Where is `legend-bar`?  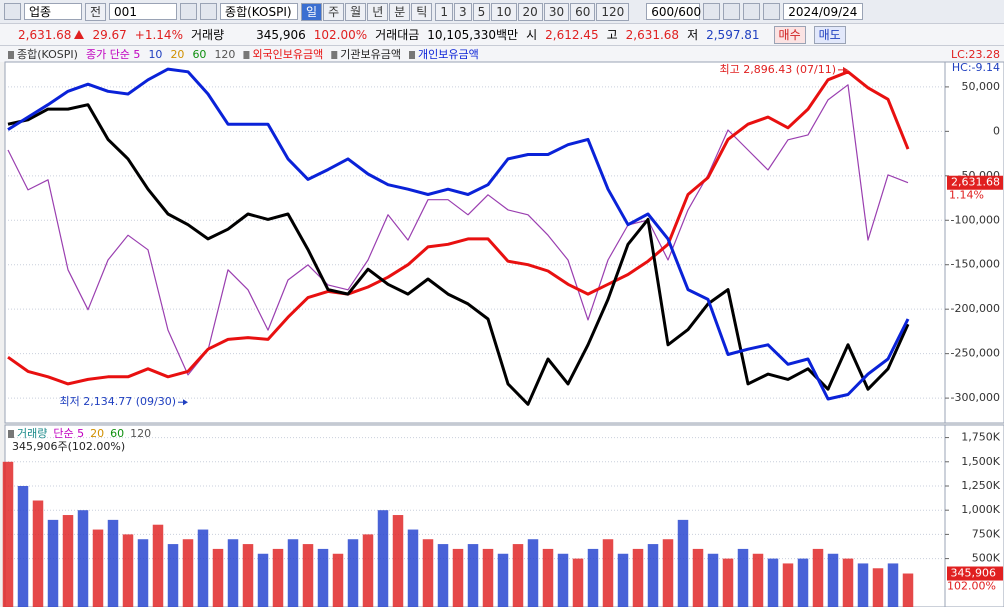 legend-bar is located at coordinates (502, 54).